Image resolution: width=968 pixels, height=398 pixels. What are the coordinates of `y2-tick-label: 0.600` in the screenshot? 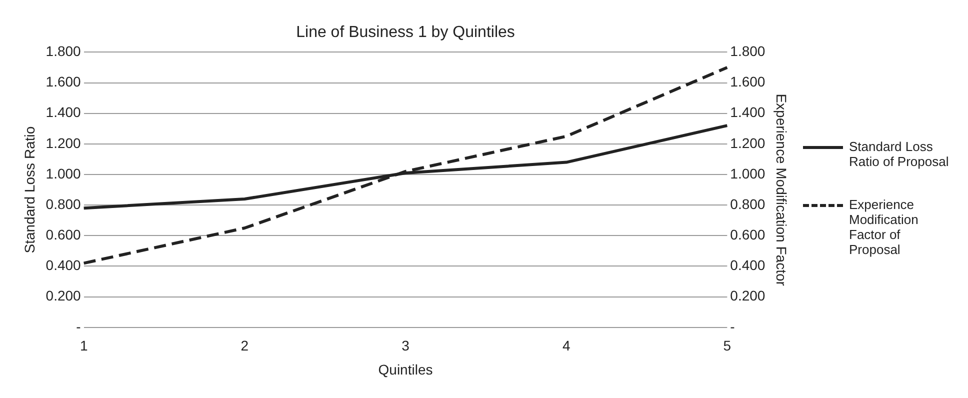 It's located at (748, 234).